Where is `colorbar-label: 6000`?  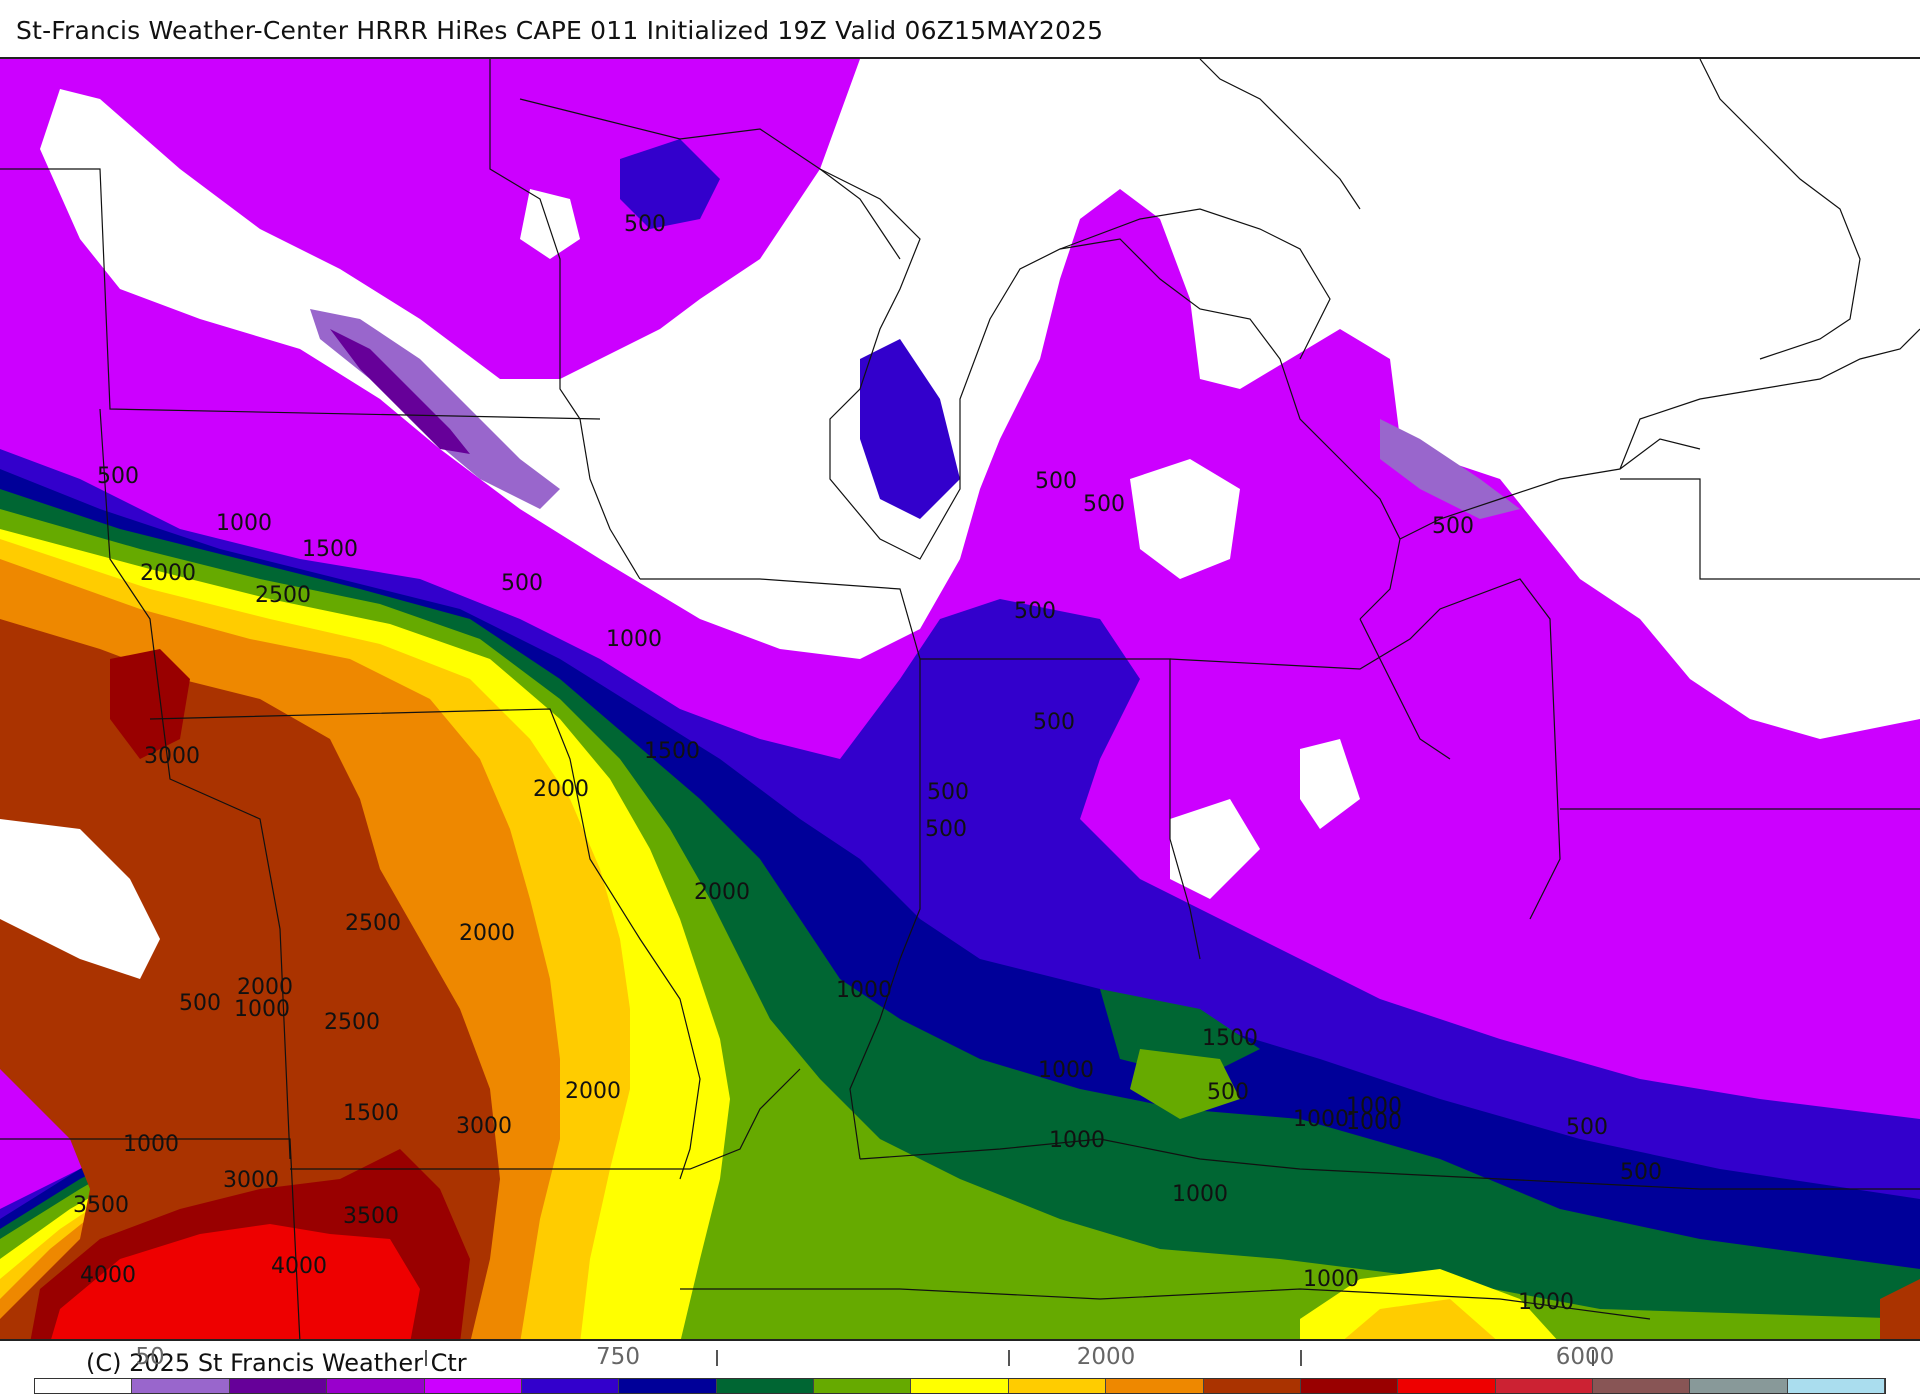 colorbar-label: 6000 is located at coordinates (1585, 1357).